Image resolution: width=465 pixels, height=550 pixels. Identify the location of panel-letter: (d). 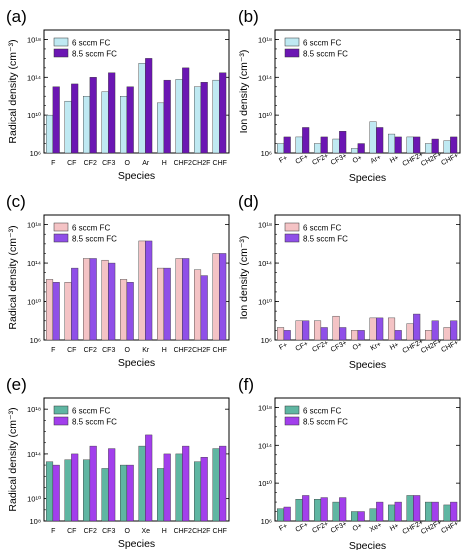
(248, 201).